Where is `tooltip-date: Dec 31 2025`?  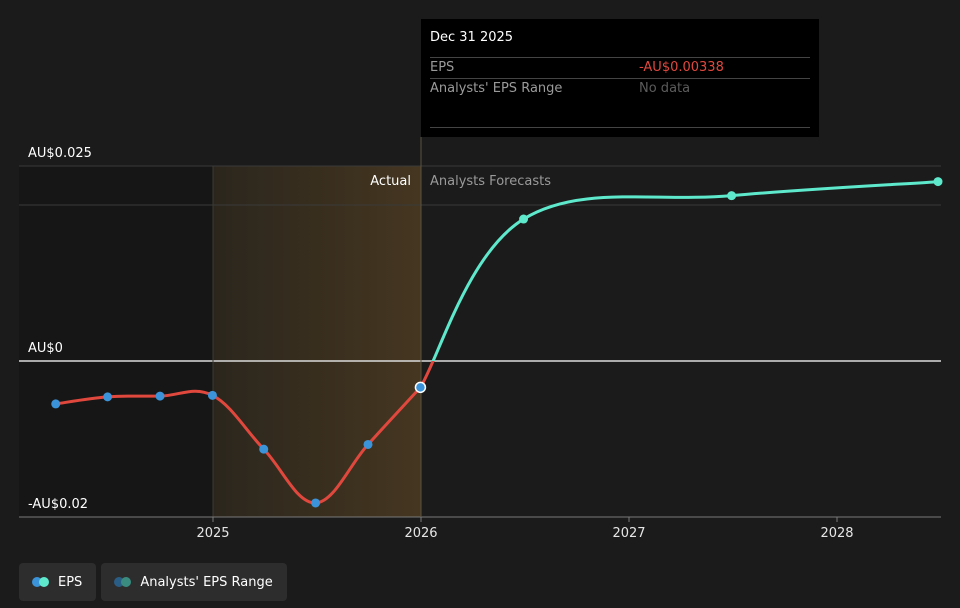 tooltip-date: Dec 31 2025 is located at coordinates (472, 37).